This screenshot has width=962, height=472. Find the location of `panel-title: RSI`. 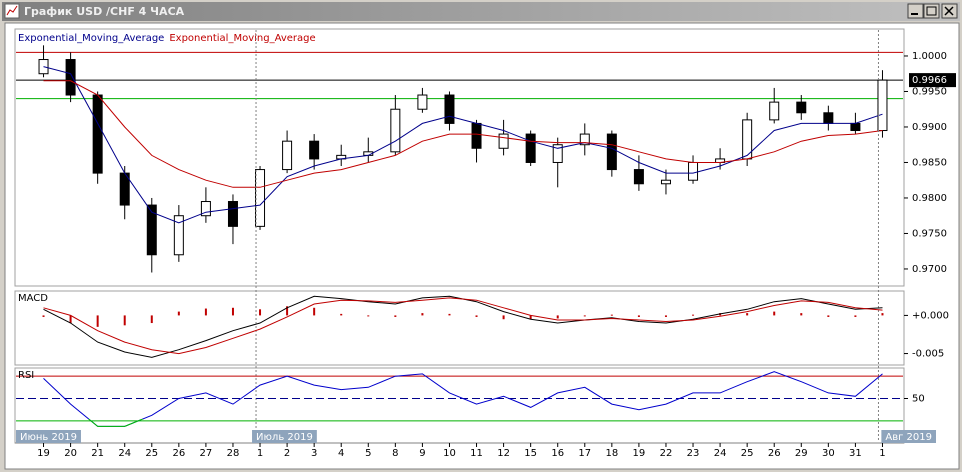

panel-title: RSI is located at coordinates (26, 375).